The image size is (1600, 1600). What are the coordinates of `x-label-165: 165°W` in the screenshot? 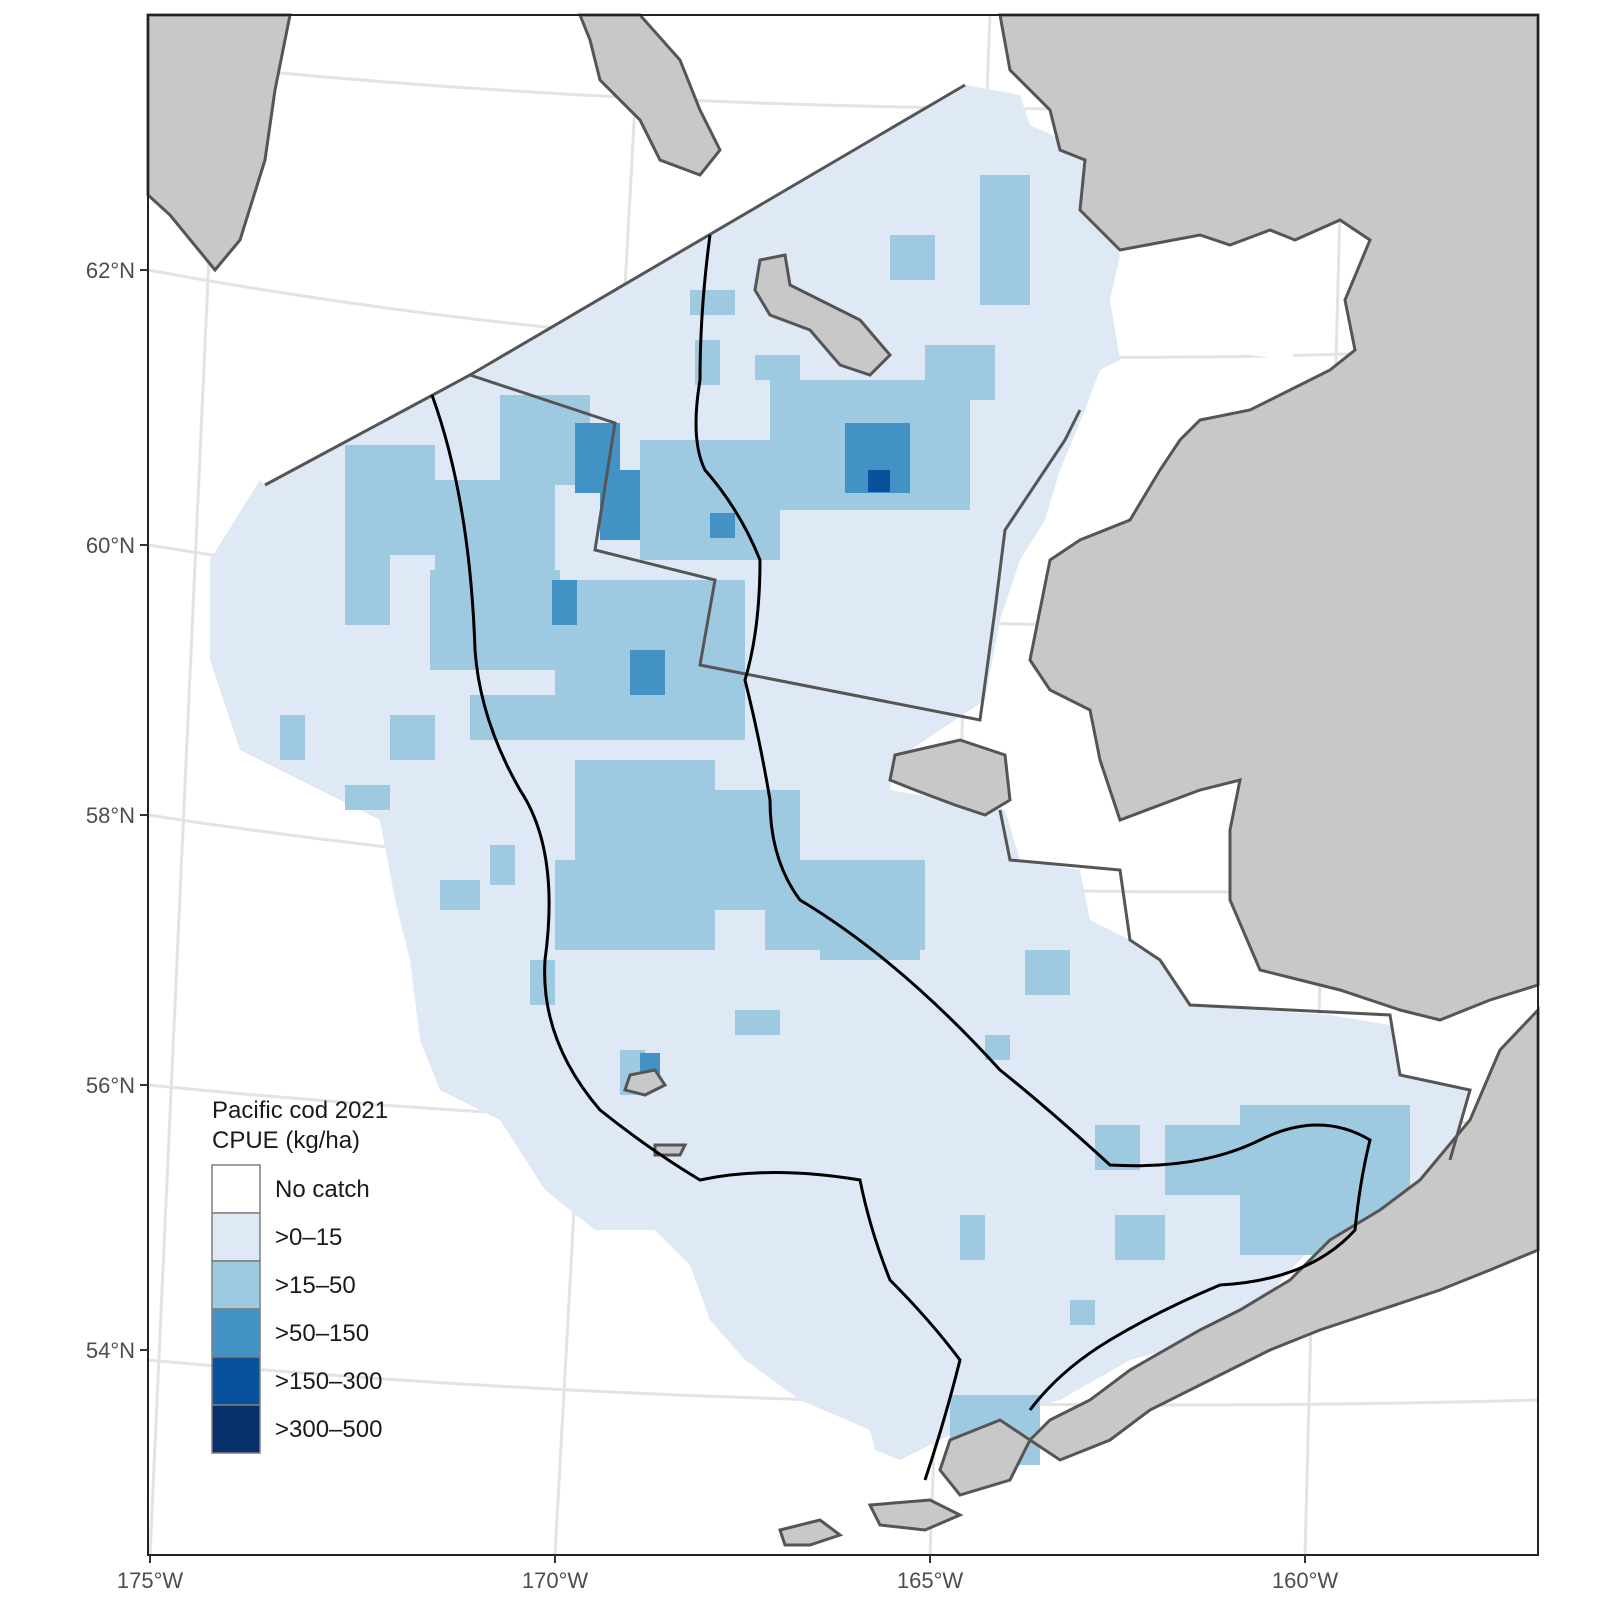 It's located at (930, 1580).